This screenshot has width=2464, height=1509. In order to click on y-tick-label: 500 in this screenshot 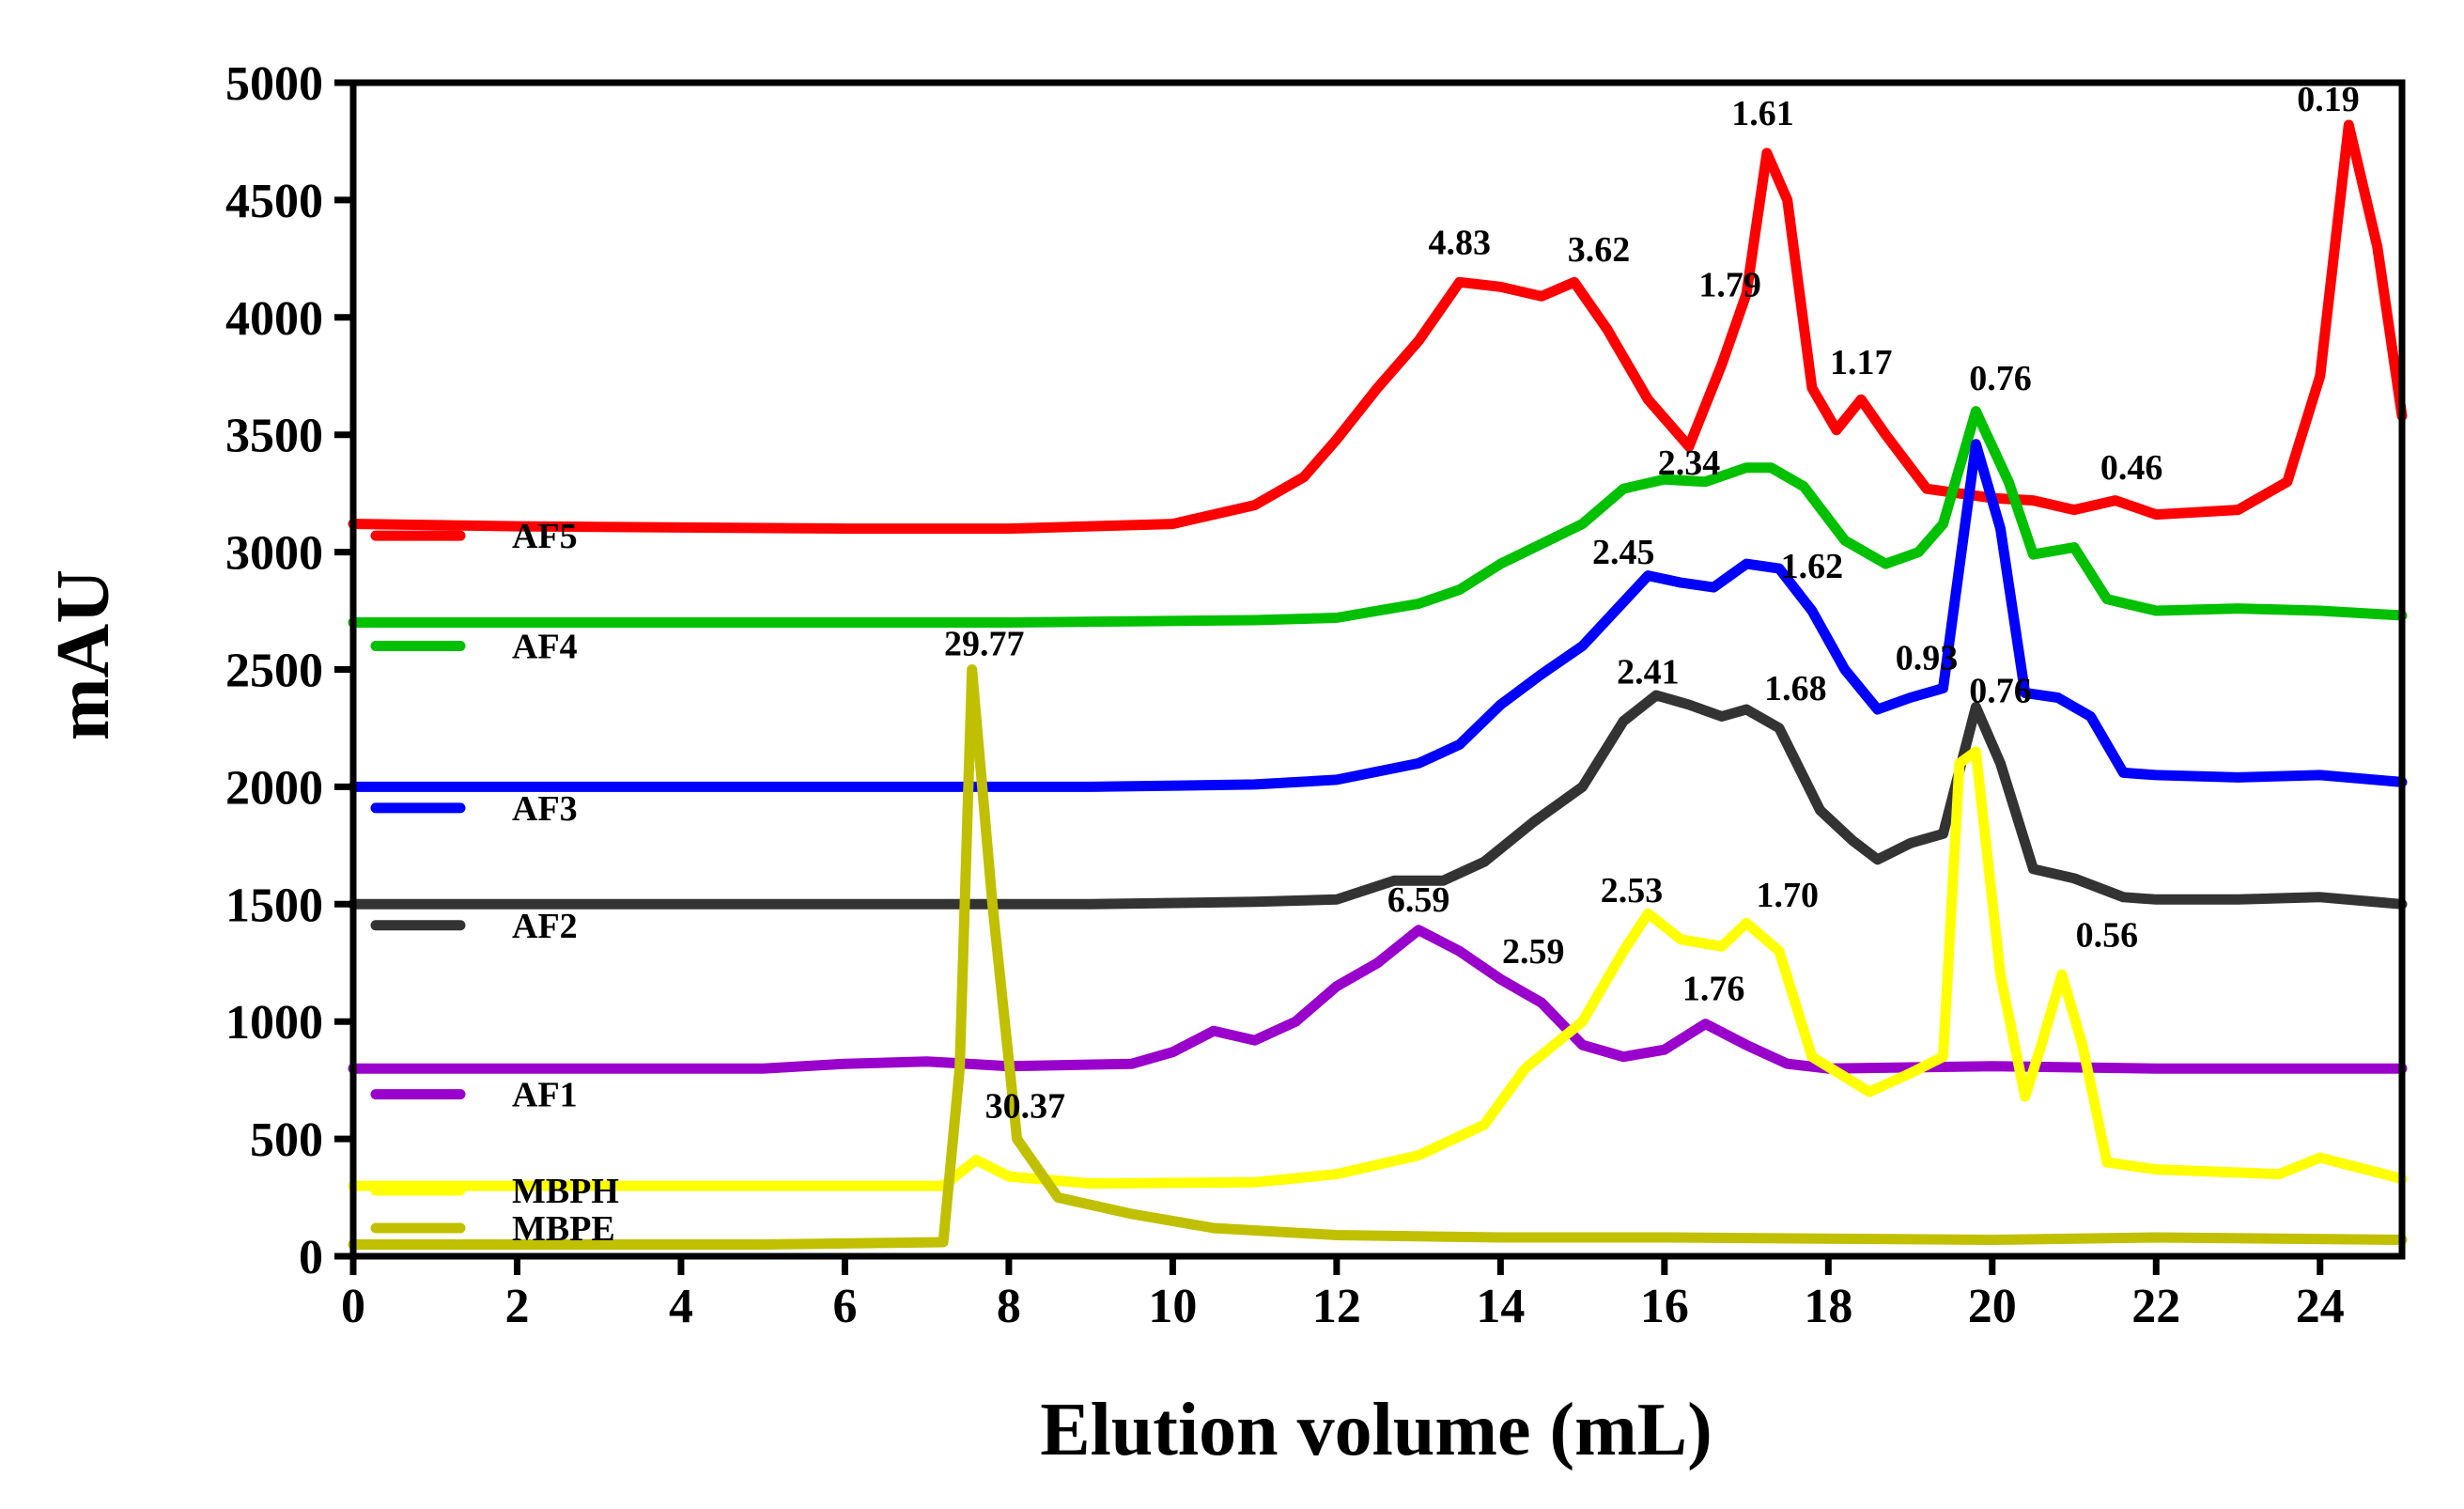, I will do `click(286, 1140)`.